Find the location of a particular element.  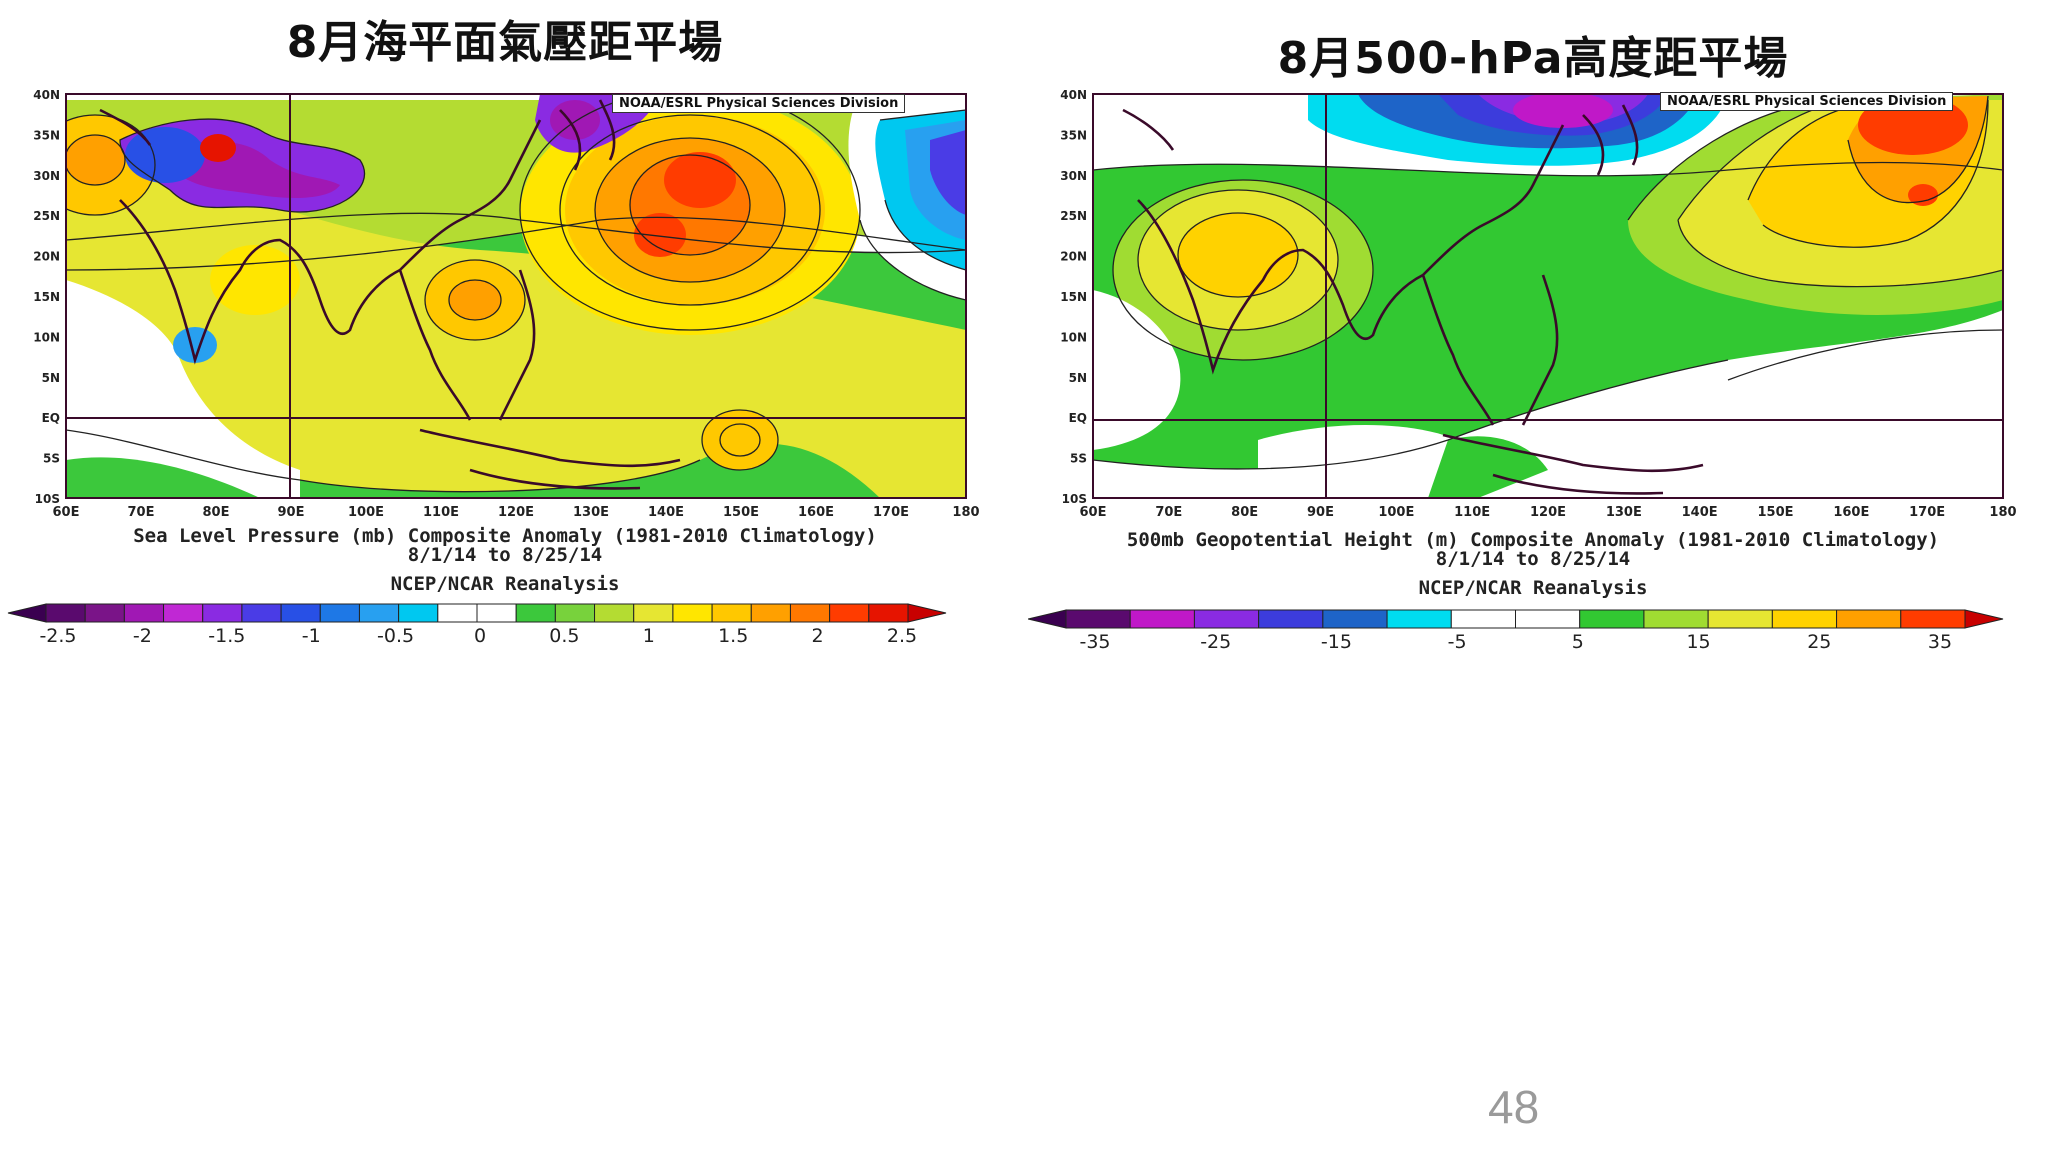

colorbar-tick-label: -5 is located at coordinates (1457, 642).